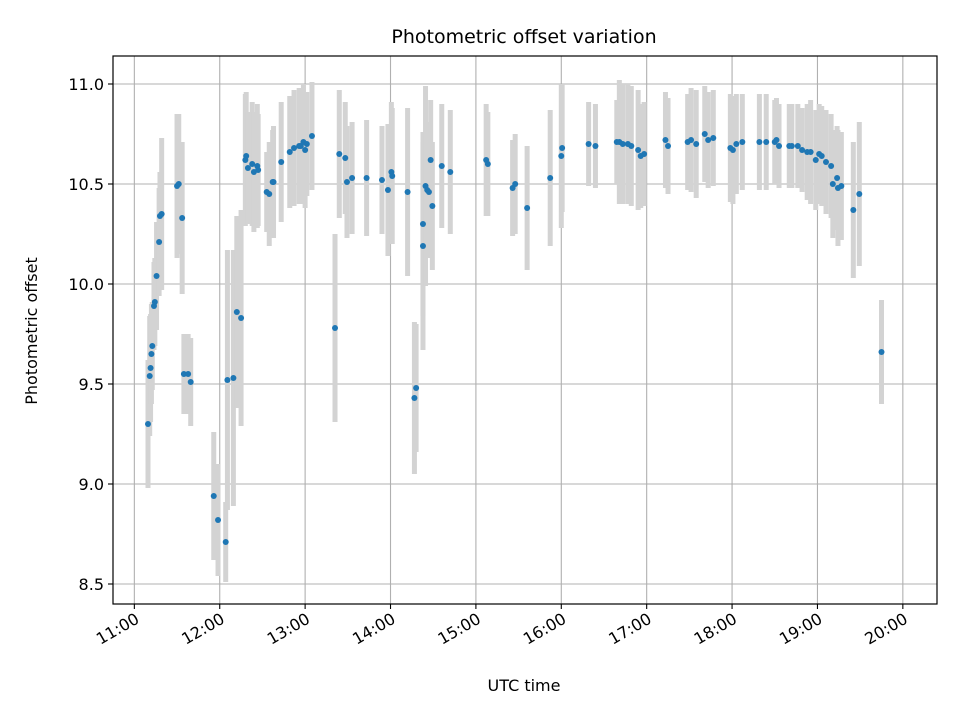  What do you see at coordinates (91, 584) in the screenshot?
I see `y-tick-label: 8.5` at bounding box center [91, 584].